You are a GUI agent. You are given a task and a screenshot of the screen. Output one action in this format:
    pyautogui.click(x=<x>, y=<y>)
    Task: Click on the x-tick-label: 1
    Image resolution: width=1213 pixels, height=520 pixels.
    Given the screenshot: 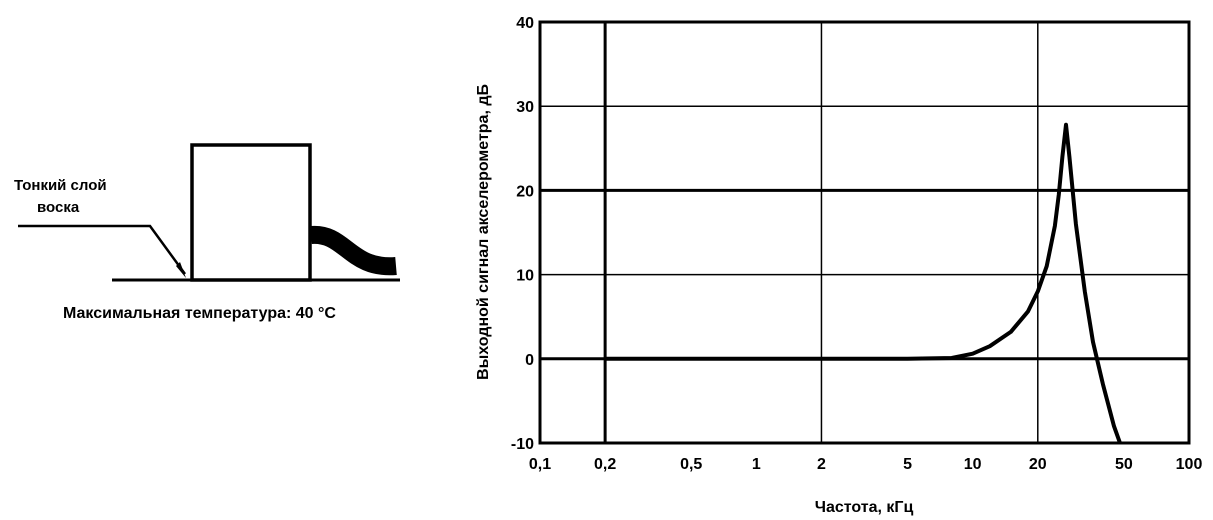 What is the action you would take?
    pyautogui.click(x=756, y=464)
    